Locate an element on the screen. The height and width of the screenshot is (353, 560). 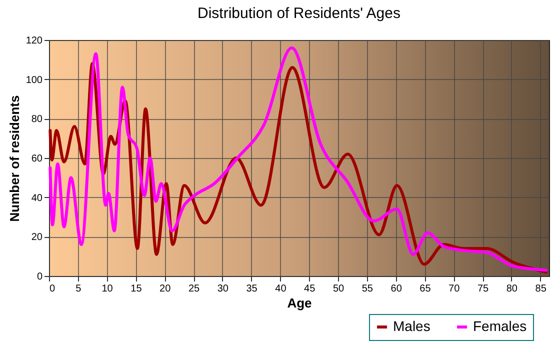
x-tick-label: 45 is located at coordinates (310, 289).